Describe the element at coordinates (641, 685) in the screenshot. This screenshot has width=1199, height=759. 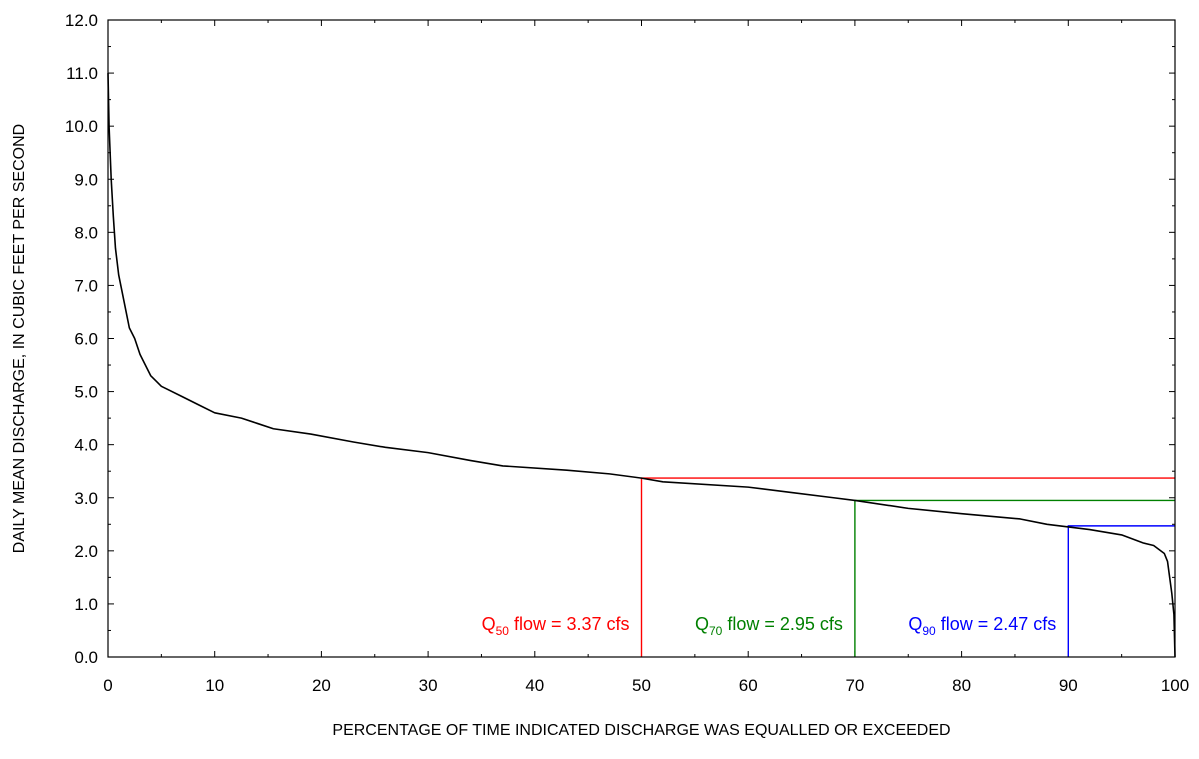
I see `x-tick-label: 50` at that location.